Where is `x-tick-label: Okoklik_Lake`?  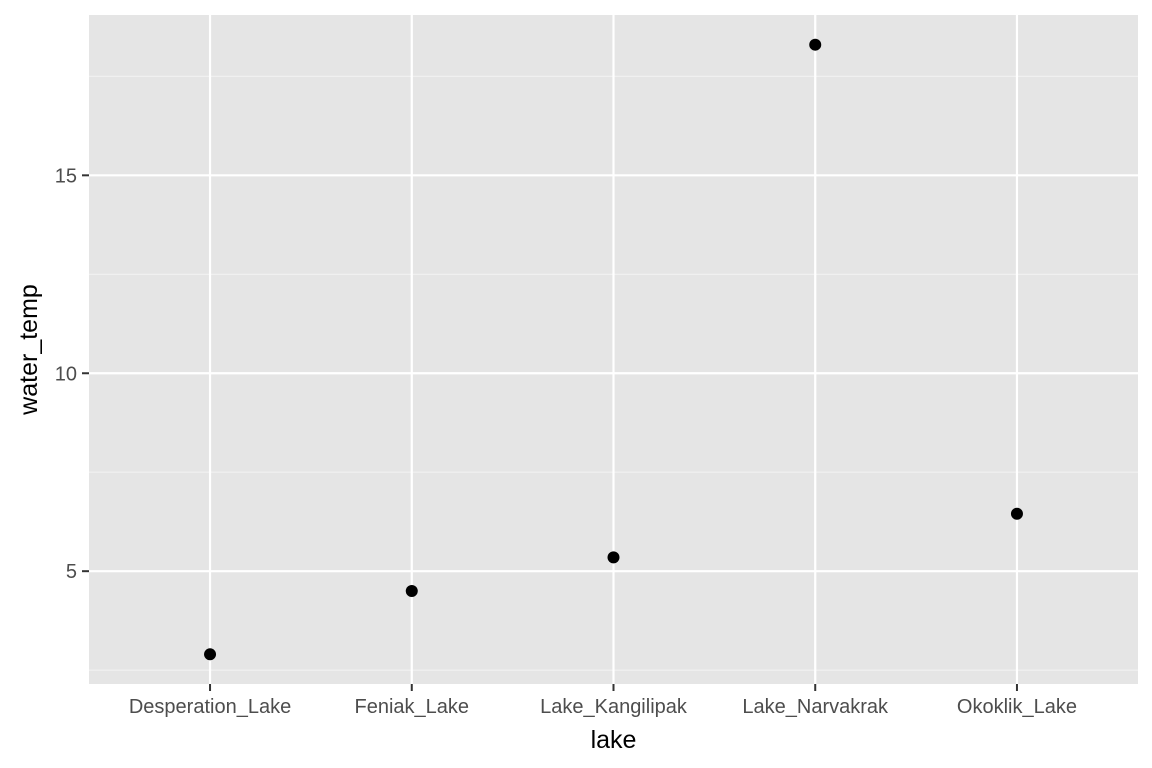 x-tick-label: Okoklik_Lake is located at coordinates (1017, 707).